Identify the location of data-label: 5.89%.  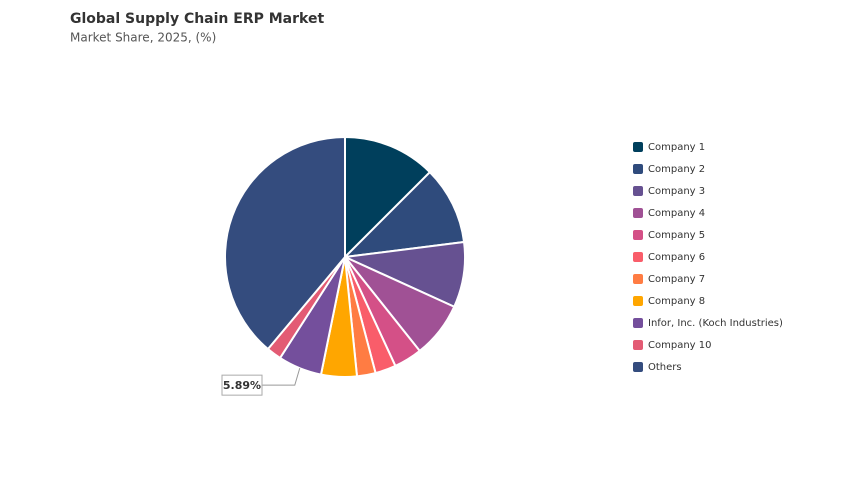
(242, 385).